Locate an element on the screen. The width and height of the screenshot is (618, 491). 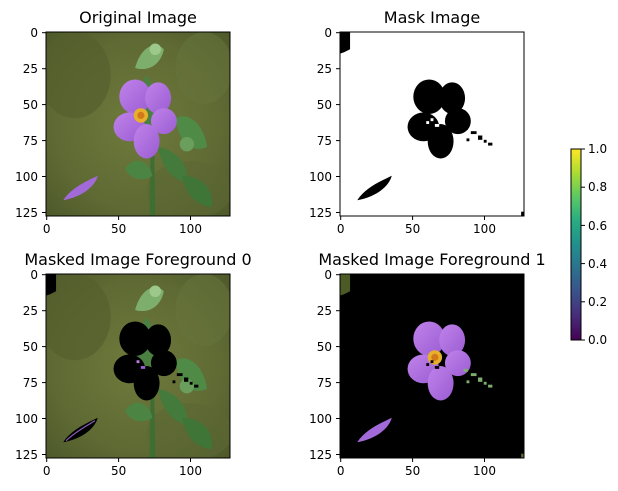
colorbar-tick-label: 1.0 is located at coordinates (597, 149).